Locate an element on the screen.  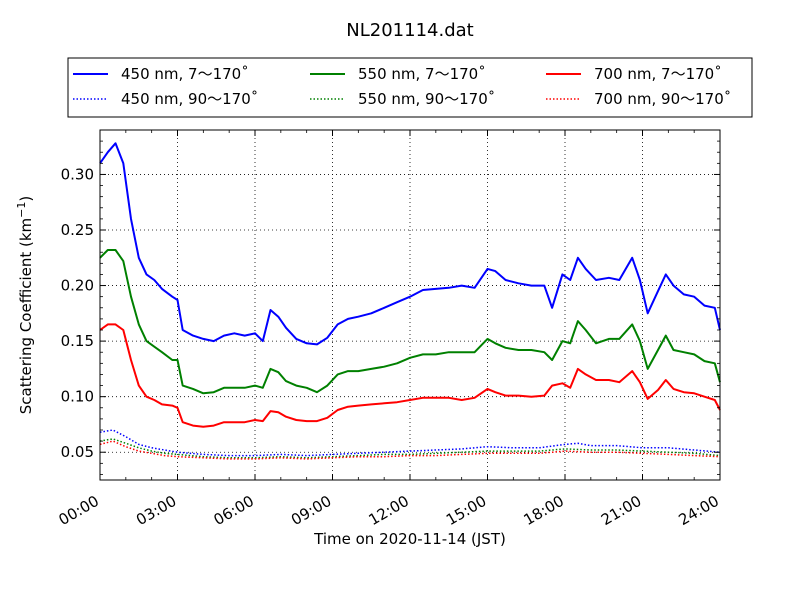
y-tick-label: 0.05 is located at coordinates (77, 452).